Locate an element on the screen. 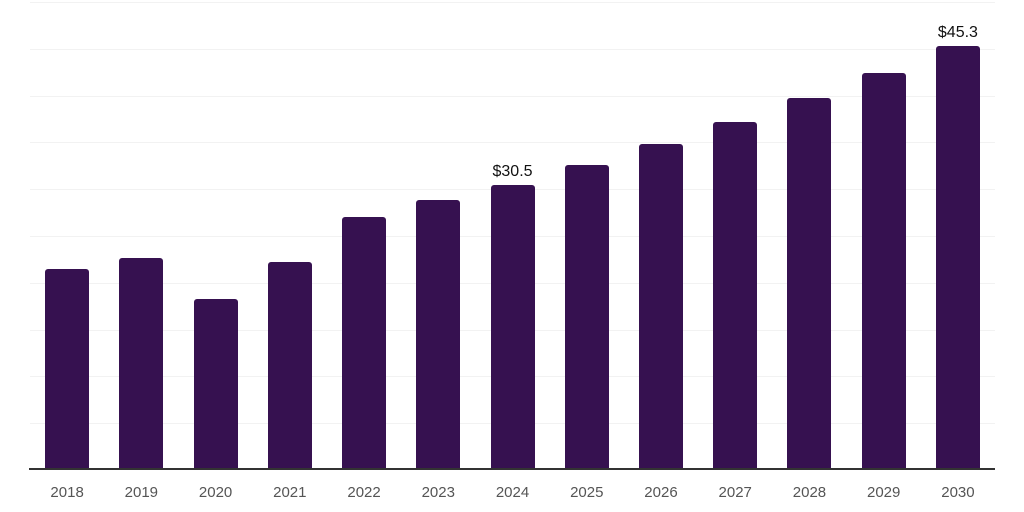 The image size is (1024, 512). x-tick-2026: 2026 is located at coordinates (661, 492).